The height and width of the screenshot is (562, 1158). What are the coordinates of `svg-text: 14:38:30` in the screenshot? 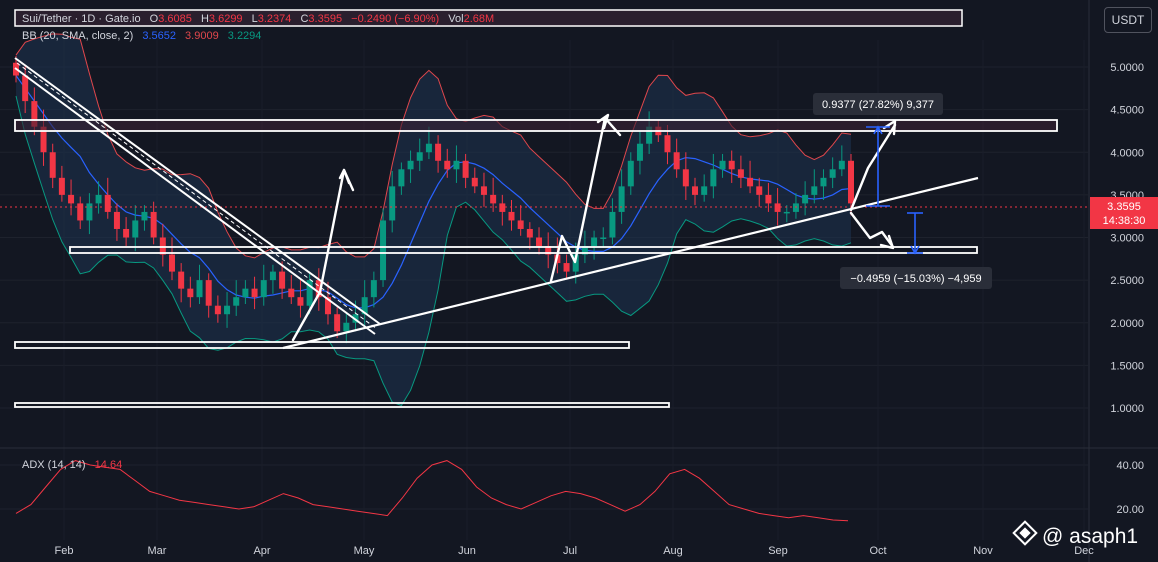 It's located at (1124, 221).